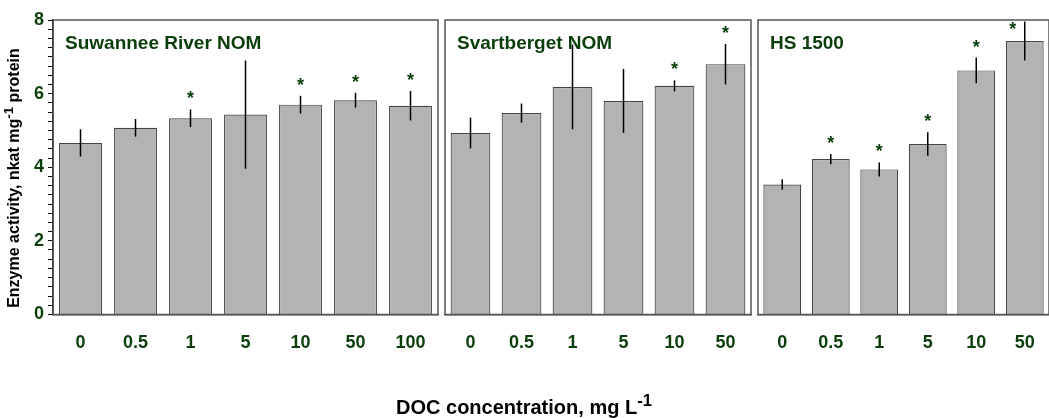  What do you see at coordinates (39, 313) in the screenshot?
I see `y-tick-label: 0` at bounding box center [39, 313].